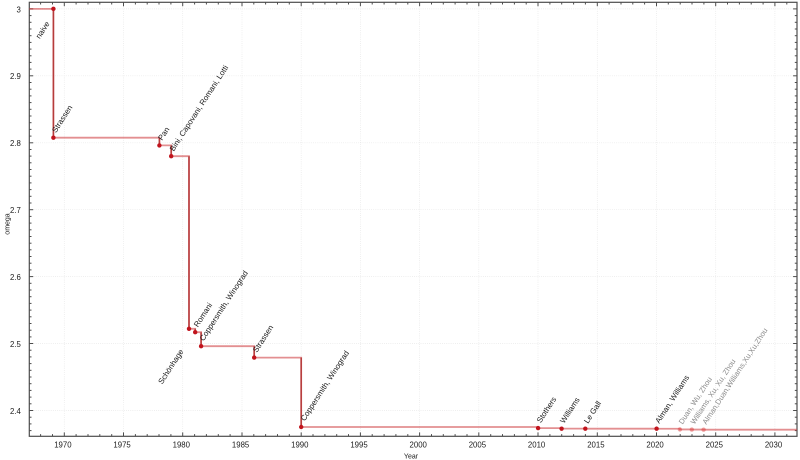 This screenshot has height=460, width=800. I want to click on svg-text: Year, so click(411, 457).